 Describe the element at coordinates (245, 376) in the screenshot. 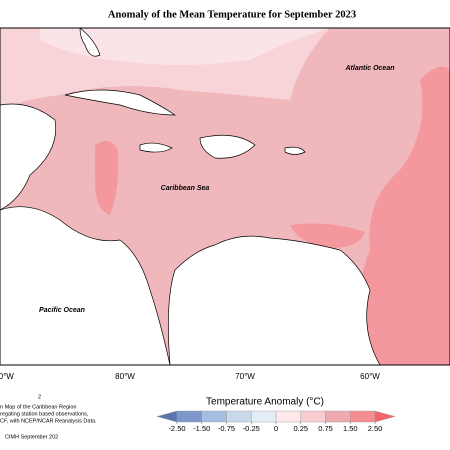

I see `longitude-label: 70°W` at that location.